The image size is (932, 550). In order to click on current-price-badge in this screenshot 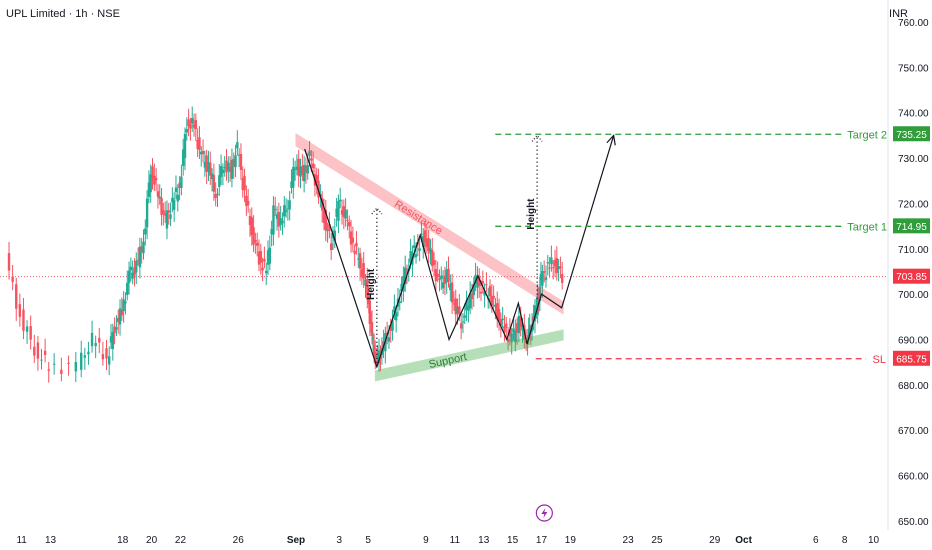, I will do `click(911, 276)`.